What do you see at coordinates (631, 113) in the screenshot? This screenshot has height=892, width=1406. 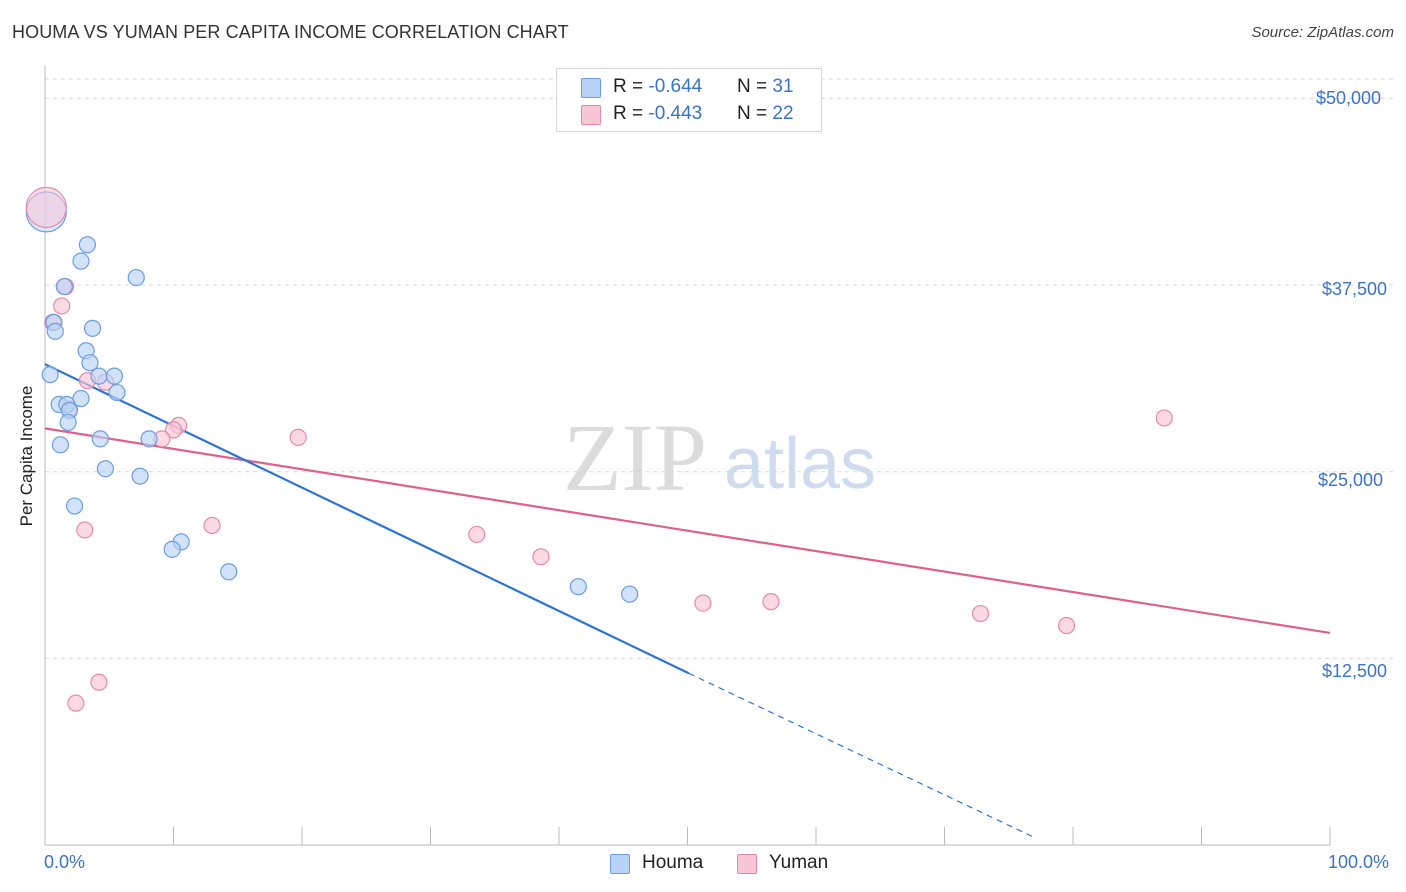 I see `yuman-r-label: R =` at bounding box center [631, 113].